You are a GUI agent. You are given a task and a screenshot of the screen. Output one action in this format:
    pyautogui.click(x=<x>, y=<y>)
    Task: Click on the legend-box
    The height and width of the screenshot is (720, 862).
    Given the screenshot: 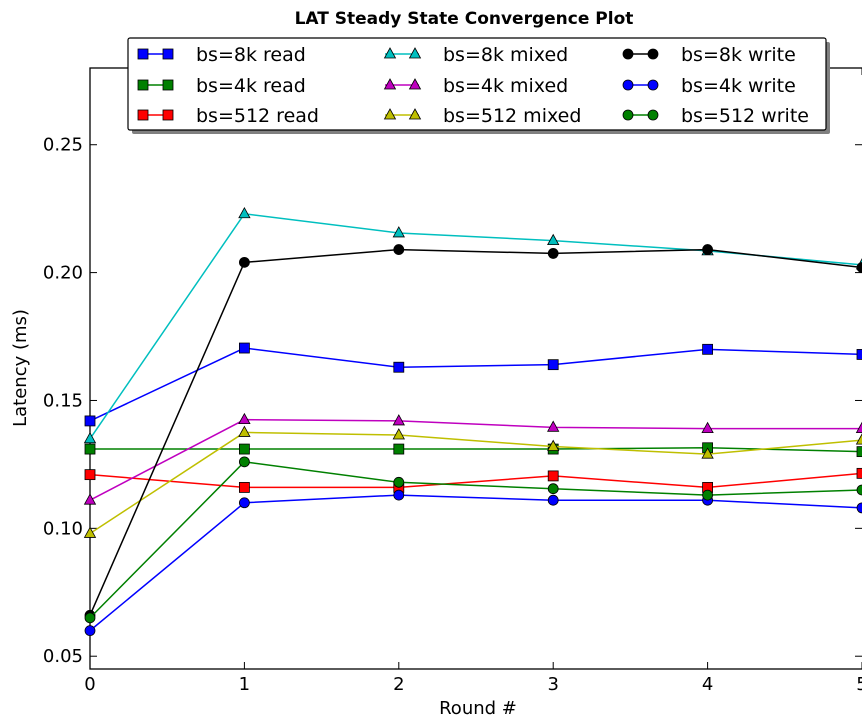 What is the action you would take?
    pyautogui.click(x=477, y=84)
    